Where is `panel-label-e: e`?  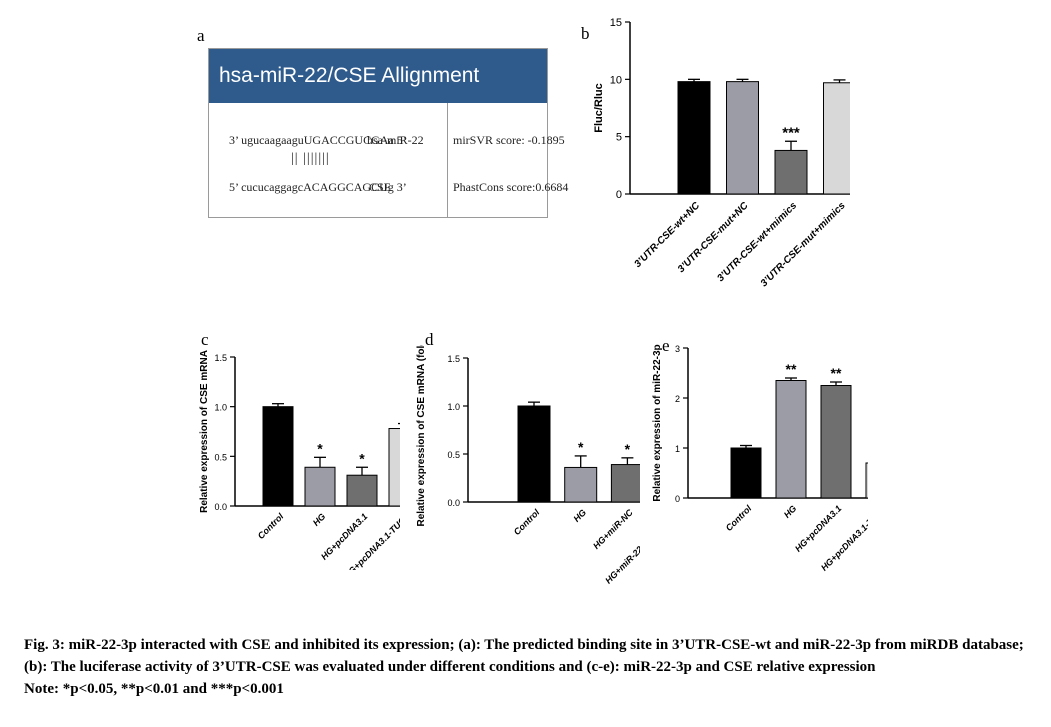
panel-label-e: e is located at coordinates (666, 345).